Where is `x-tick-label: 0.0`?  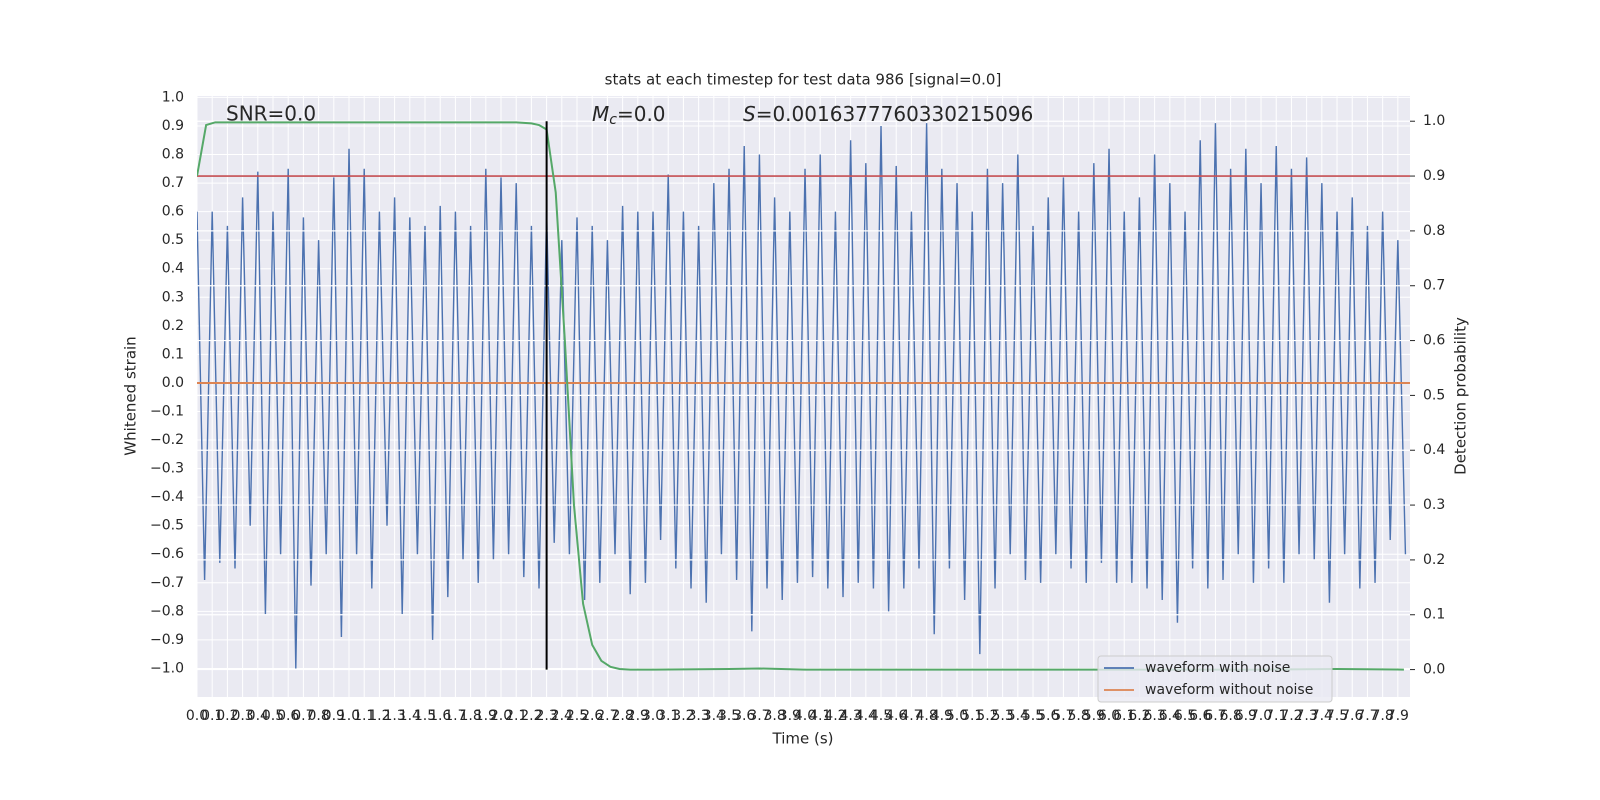 x-tick-label: 0.0 is located at coordinates (197, 716).